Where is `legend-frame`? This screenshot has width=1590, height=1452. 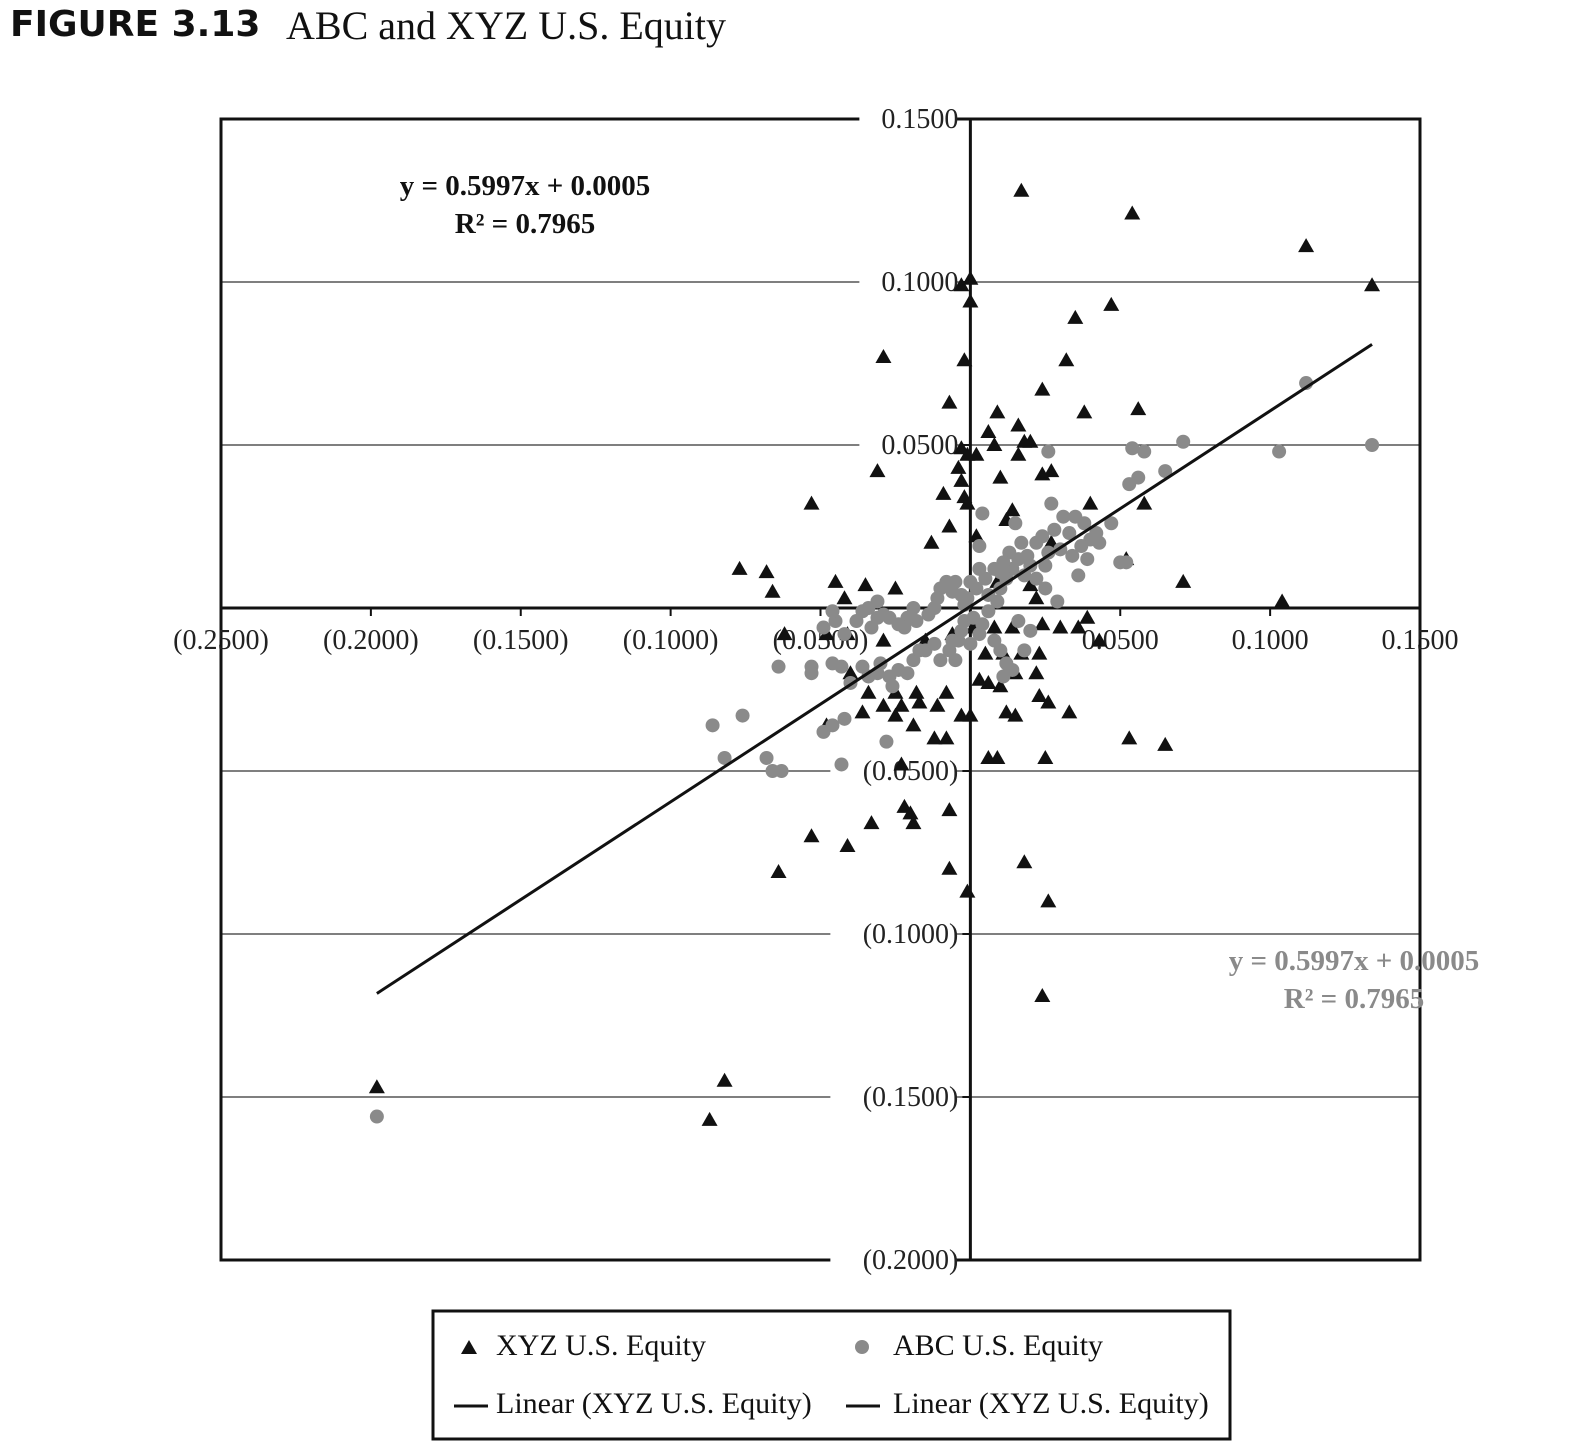
legend-frame is located at coordinates (831, 1375).